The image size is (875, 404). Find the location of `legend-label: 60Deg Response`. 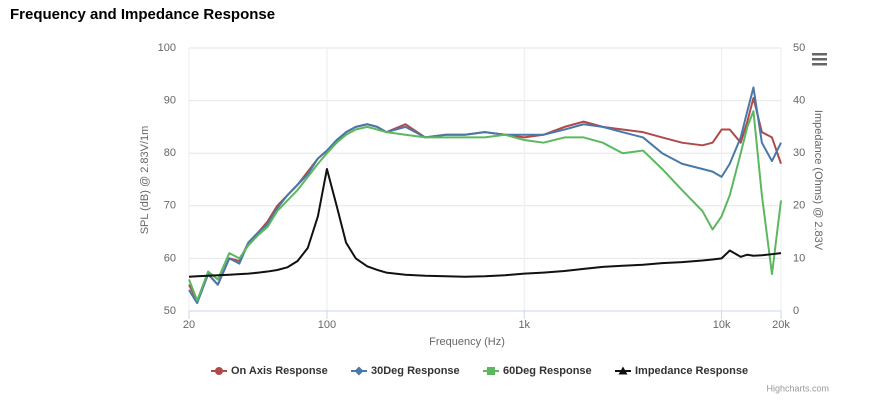

legend-label: 60Deg Response is located at coordinates (547, 371).